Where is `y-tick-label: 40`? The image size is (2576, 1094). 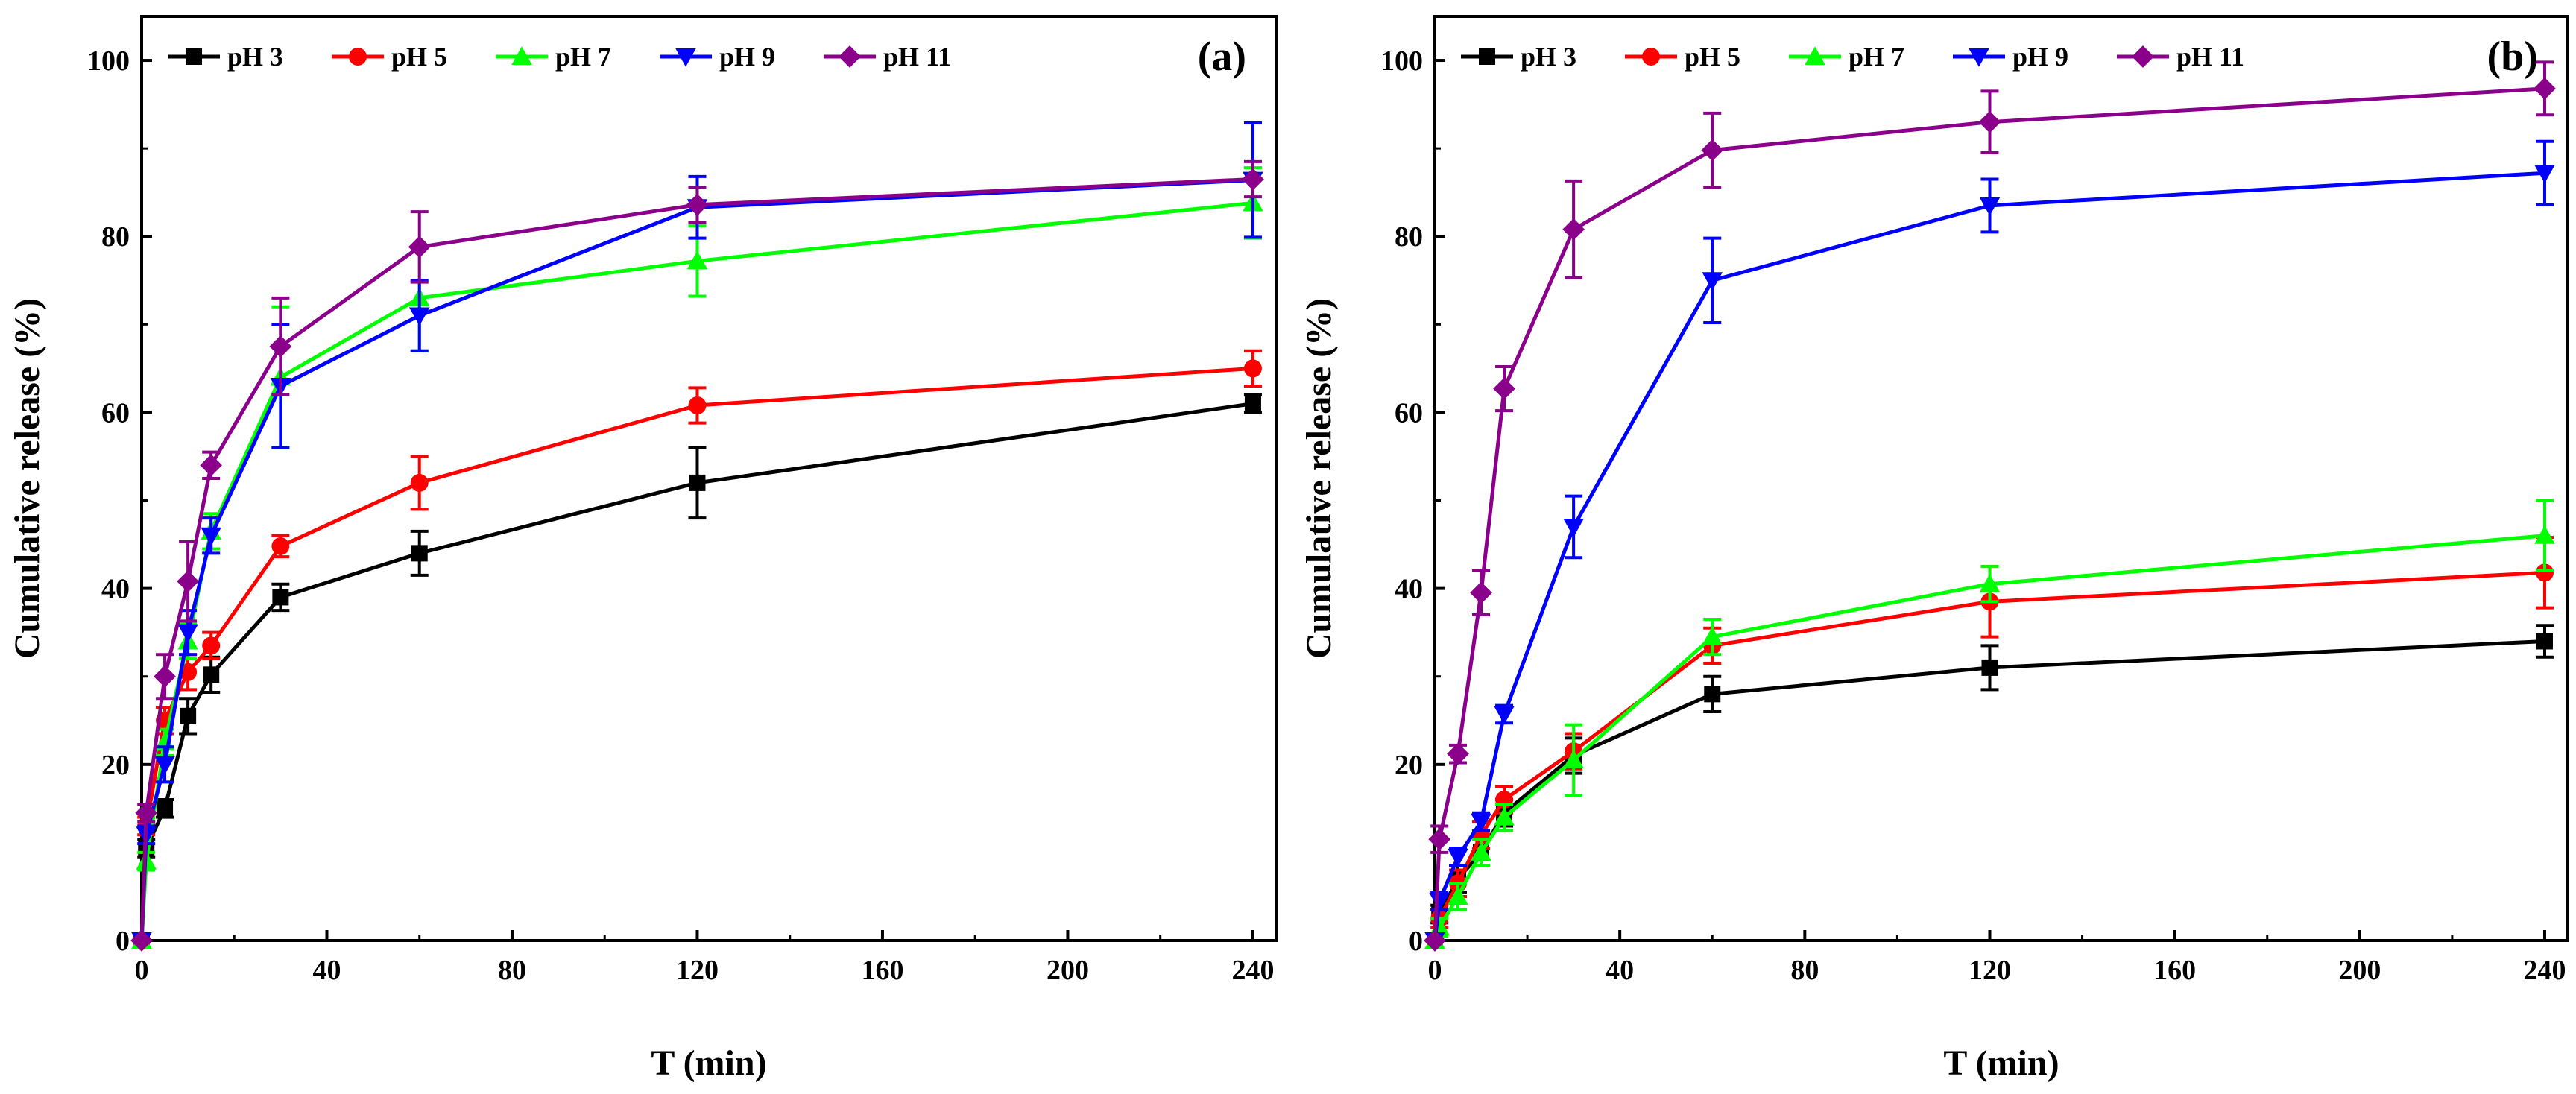
y-tick-label: 40 is located at coordinates (115, 589).